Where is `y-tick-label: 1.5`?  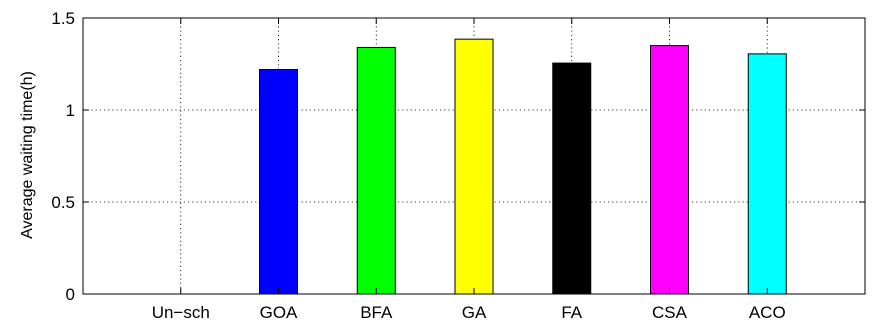
y-tick-label: 1.5 is located at coordinates (63, 18).